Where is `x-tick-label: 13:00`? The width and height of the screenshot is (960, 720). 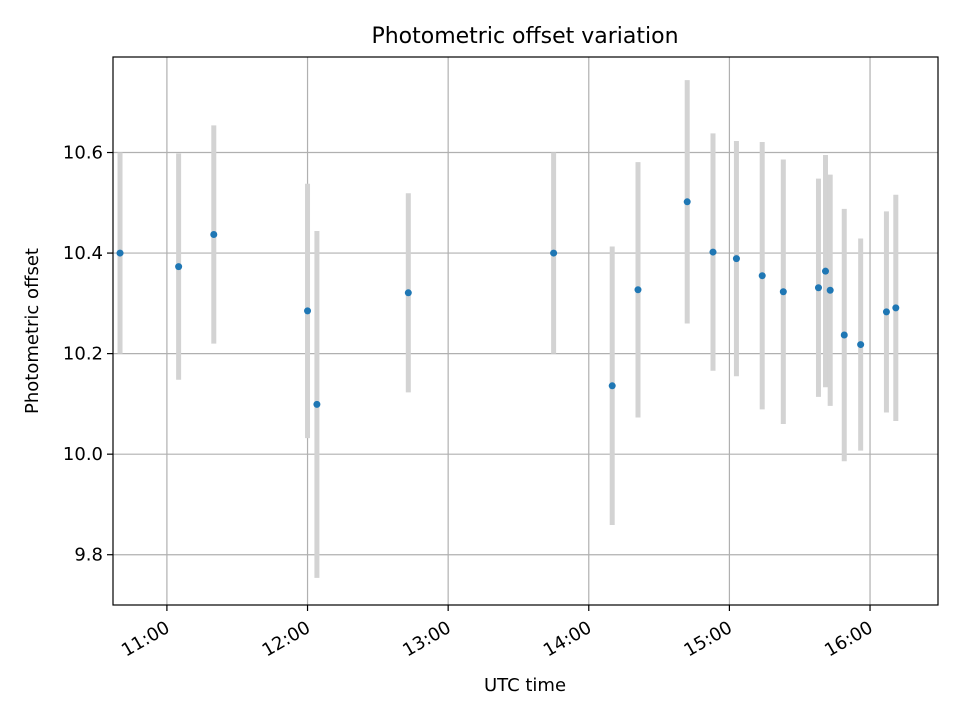 x-tick-label: 13:00 is located at coordinates (426, 639).